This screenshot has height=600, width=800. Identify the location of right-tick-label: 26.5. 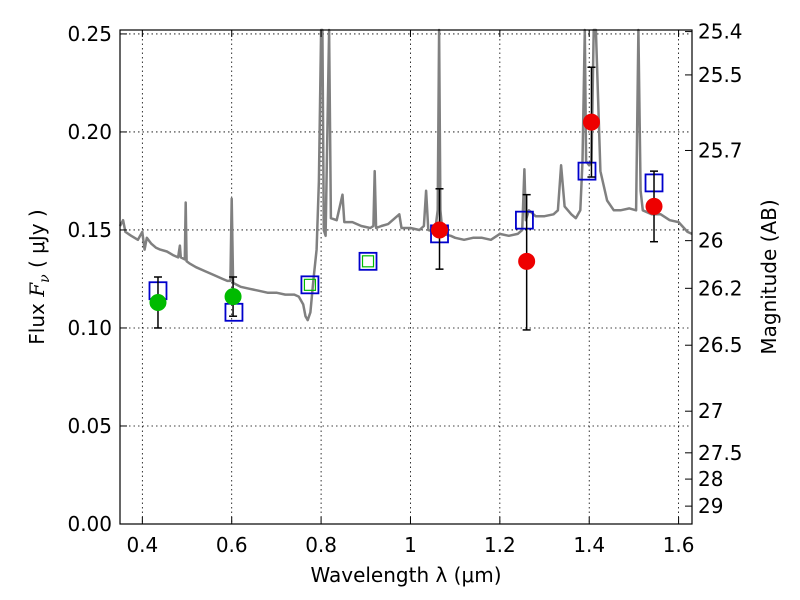
(720, 345).